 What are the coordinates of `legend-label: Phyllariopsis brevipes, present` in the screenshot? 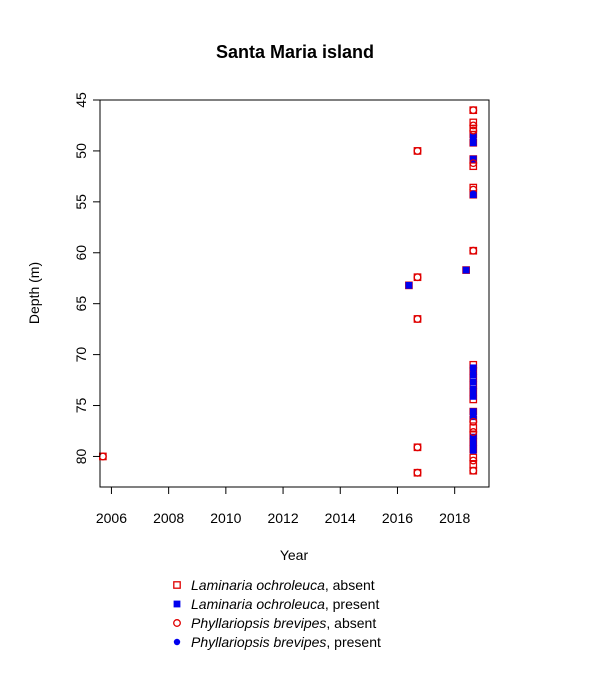 It's located at (286, 642).